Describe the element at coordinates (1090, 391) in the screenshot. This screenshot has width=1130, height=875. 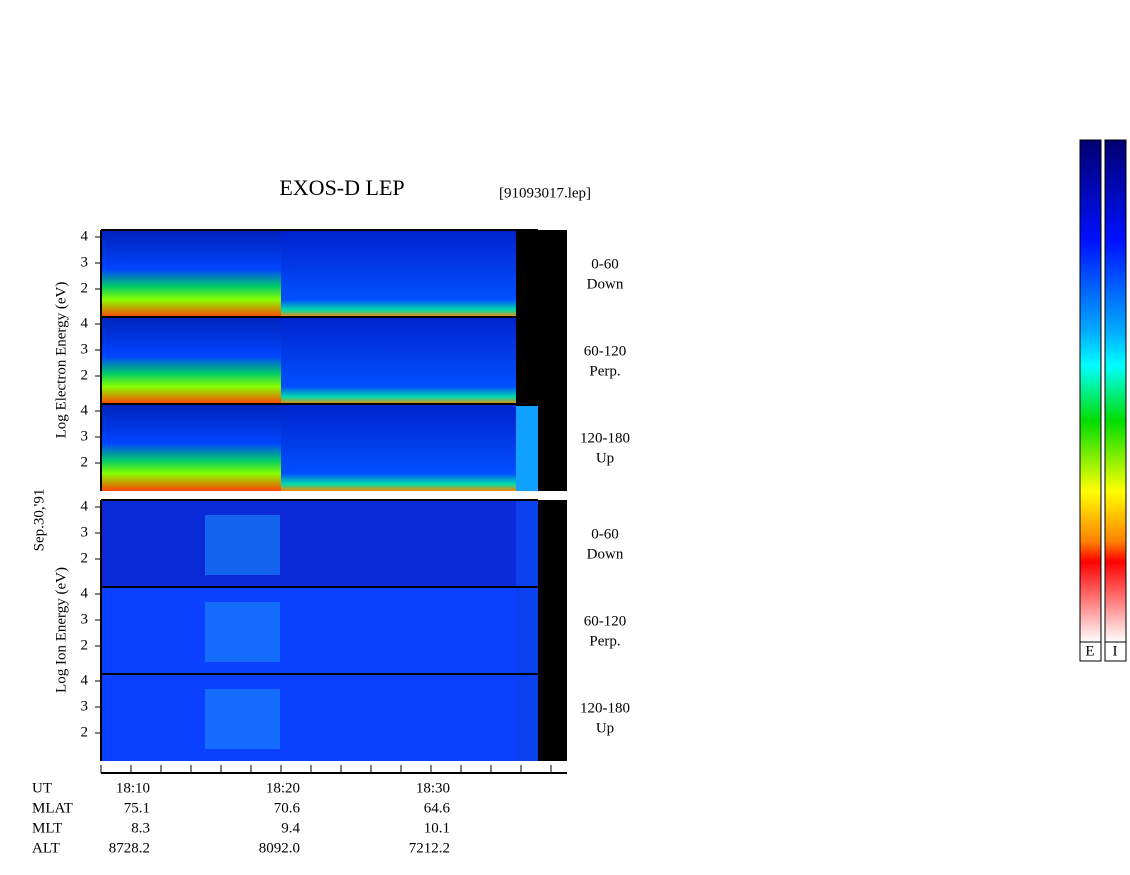
I see `colorbar-e` at that location.